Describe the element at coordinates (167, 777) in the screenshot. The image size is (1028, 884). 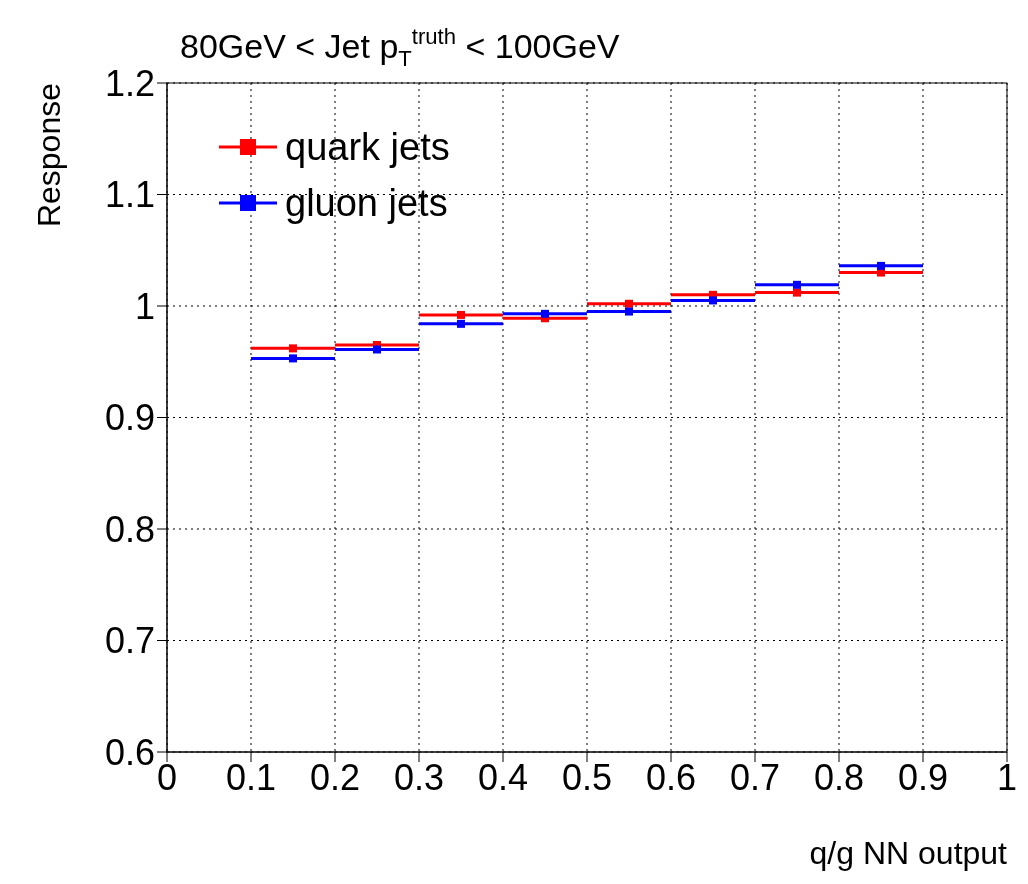
I see `x-tick-label: 0` at that location.